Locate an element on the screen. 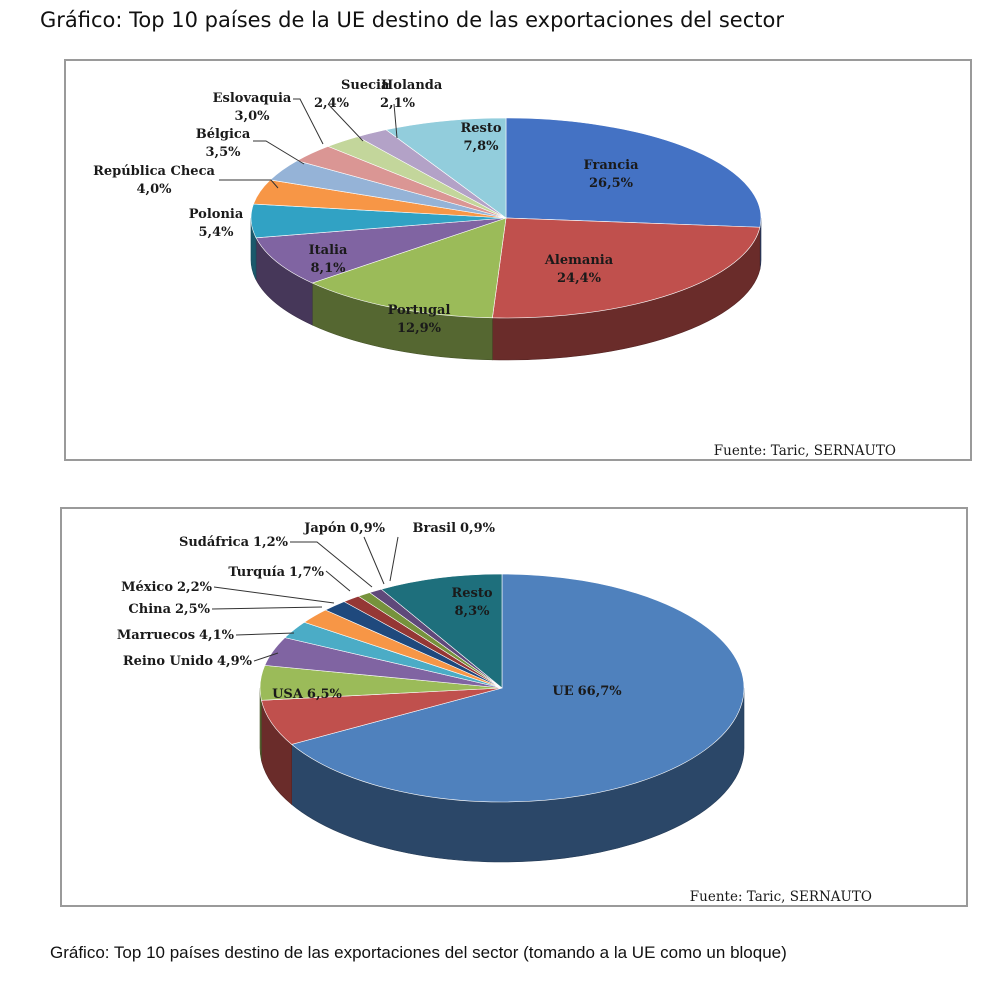 The height and width of the screenshot is (1000, 1000). label-turquia: Turquía 1,7% is located at coordinates (276, 572).